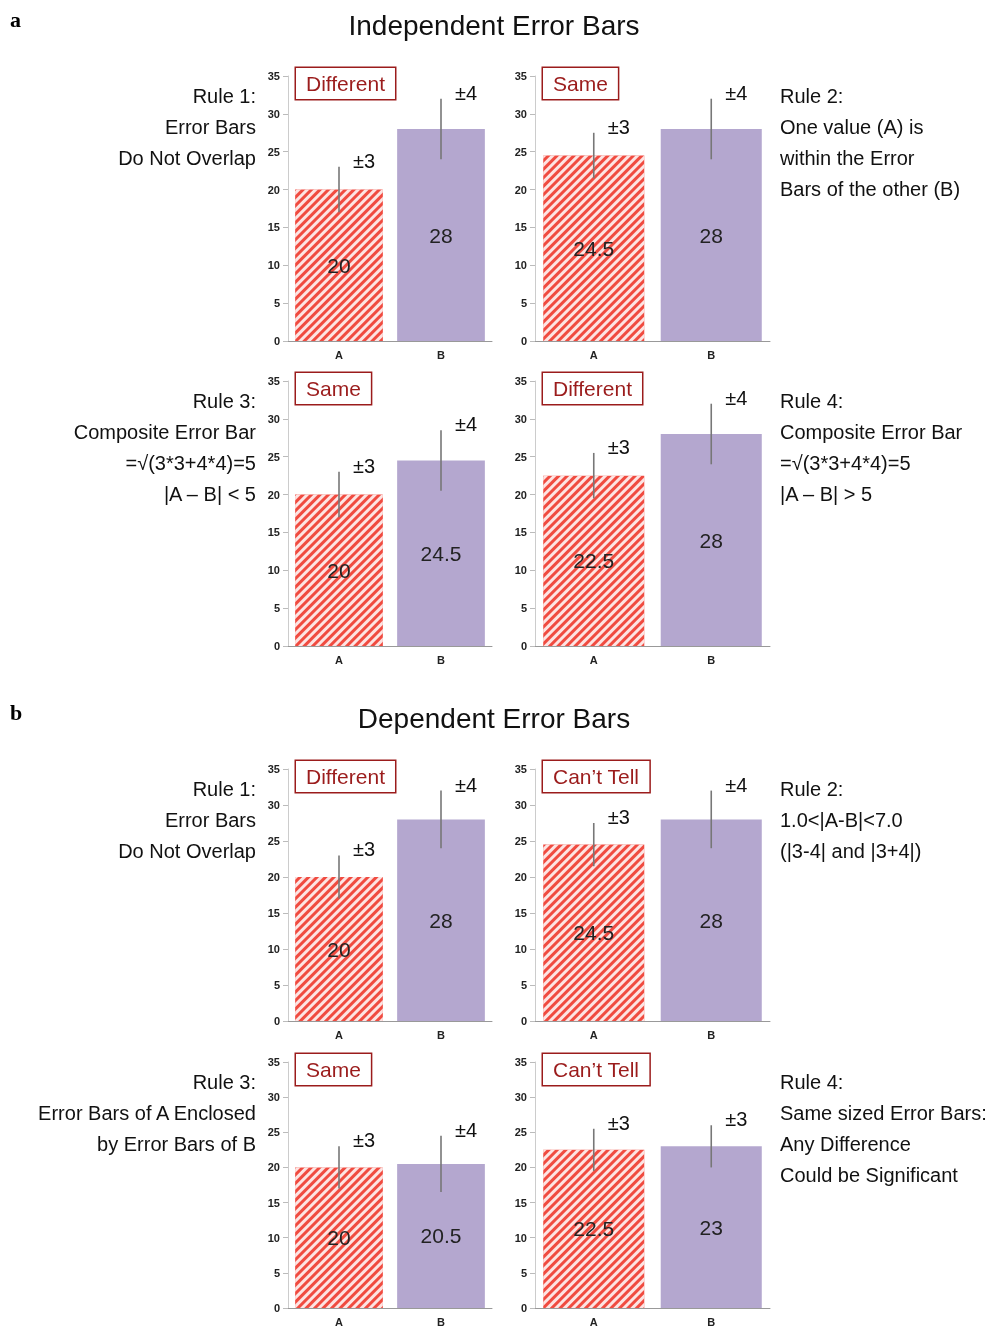 The width and height of the screenshot is (988, 1334). What do you see at coordinates (494, 25) in the screenshot?
I see `chart-title: Independent Error Bars` at bounding box center [494, 25].